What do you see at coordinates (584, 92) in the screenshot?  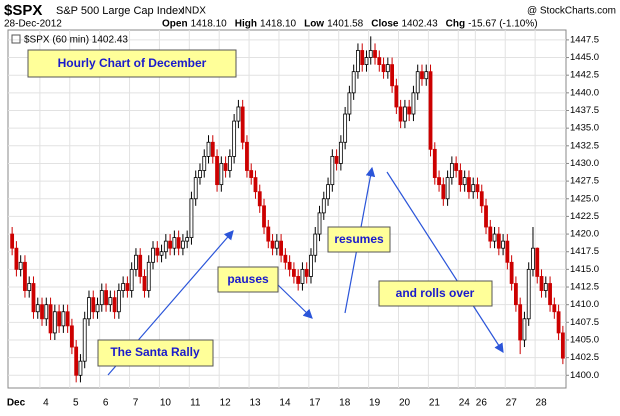 I see `y-tick-label: 1440.0` at bounding box center [584, 92].